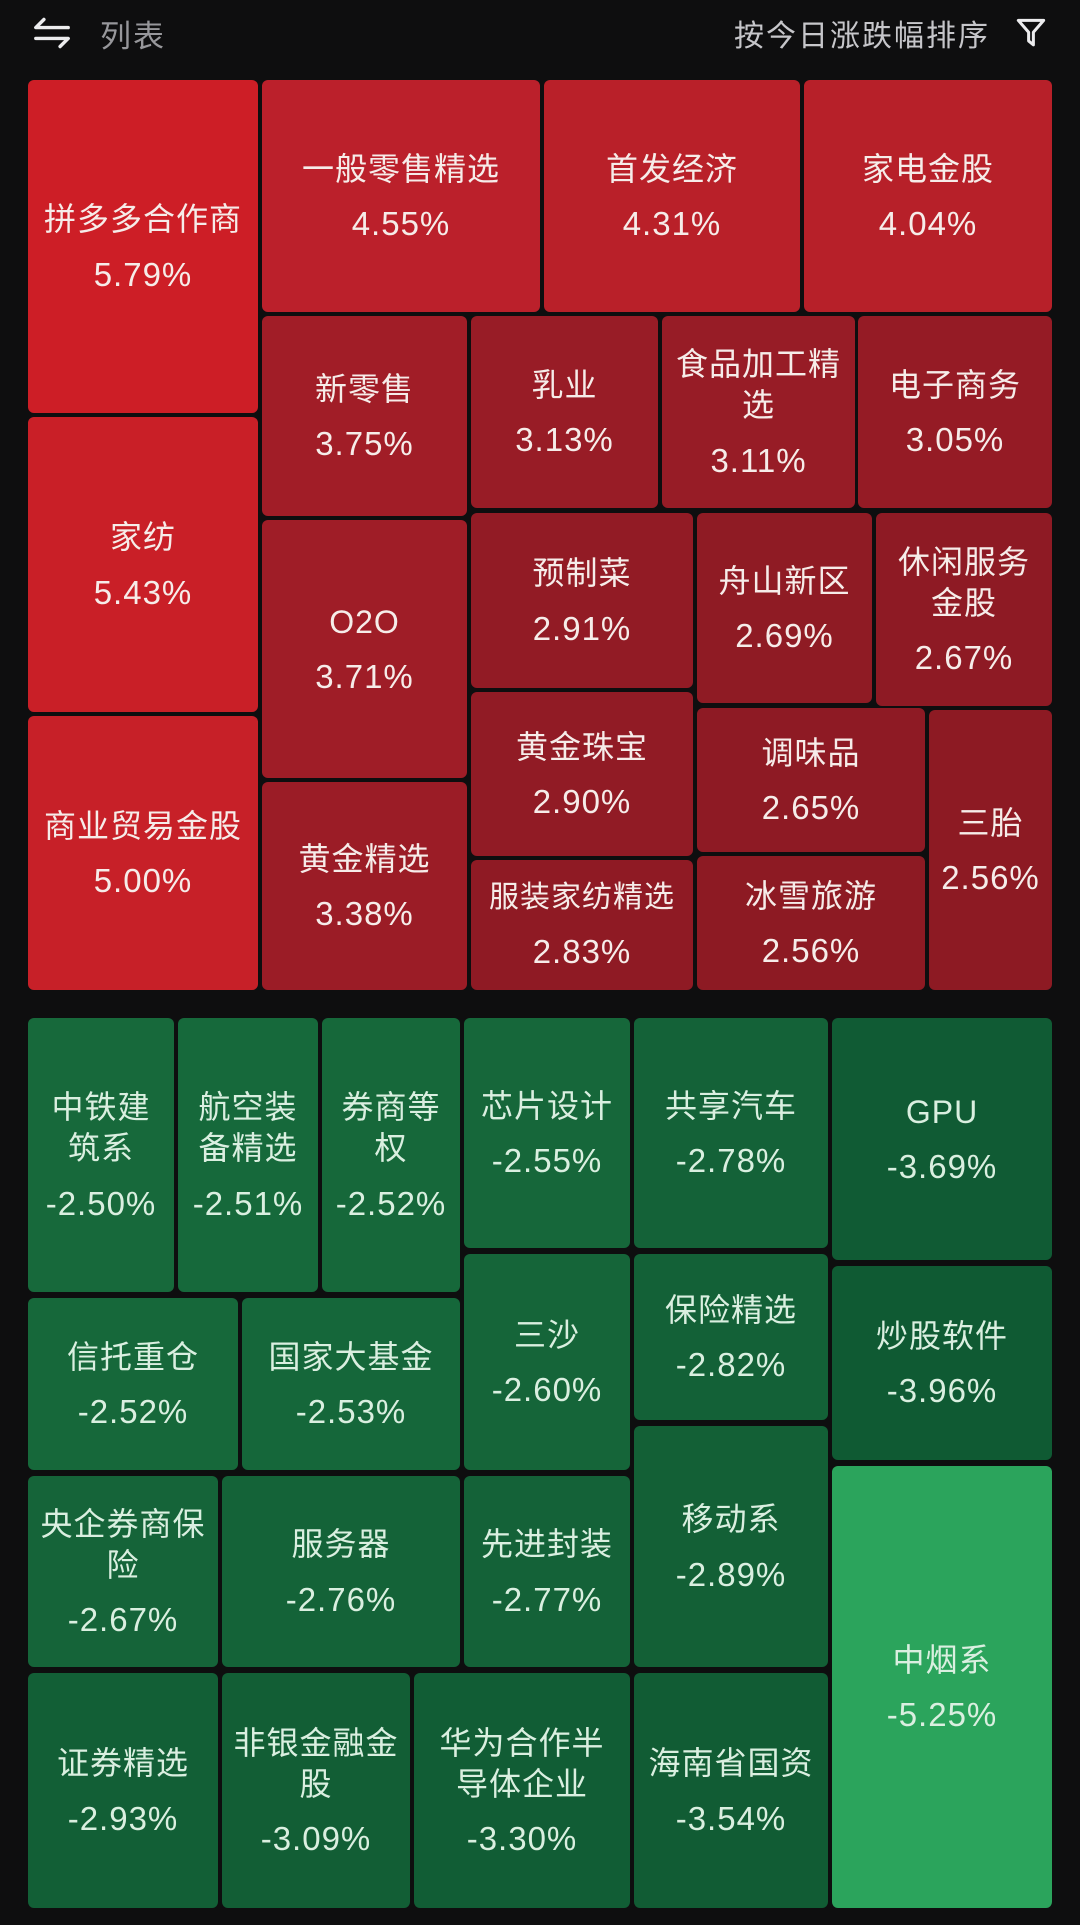 This screenshot has width=1080, height=1925. I want to click on tile-value: 2.83%, so click(582, 952).